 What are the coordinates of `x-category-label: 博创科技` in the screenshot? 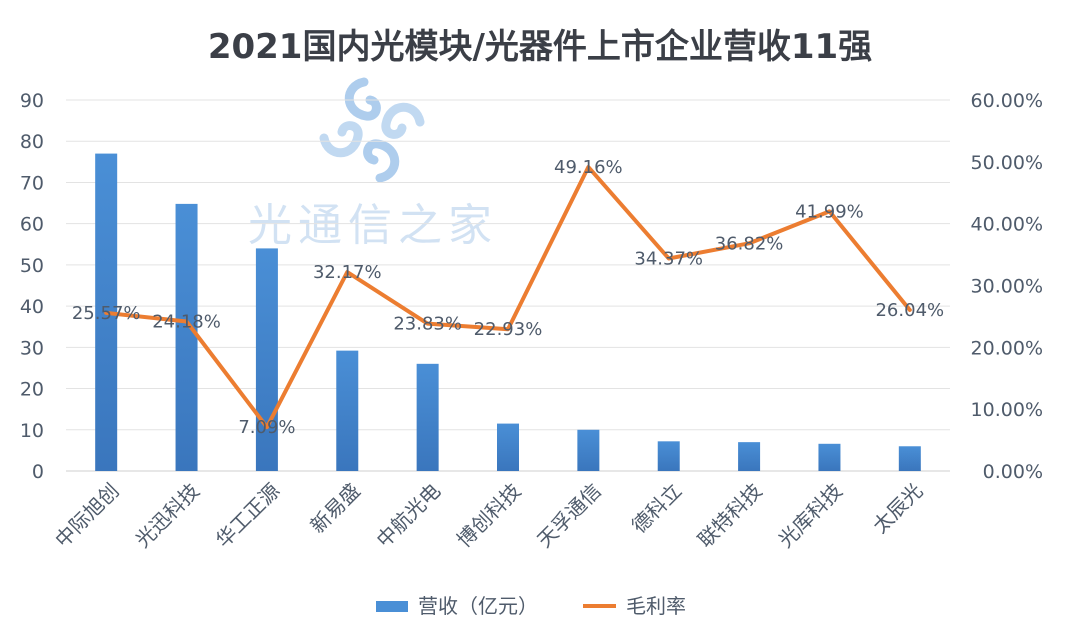 It's located at (489, 516).